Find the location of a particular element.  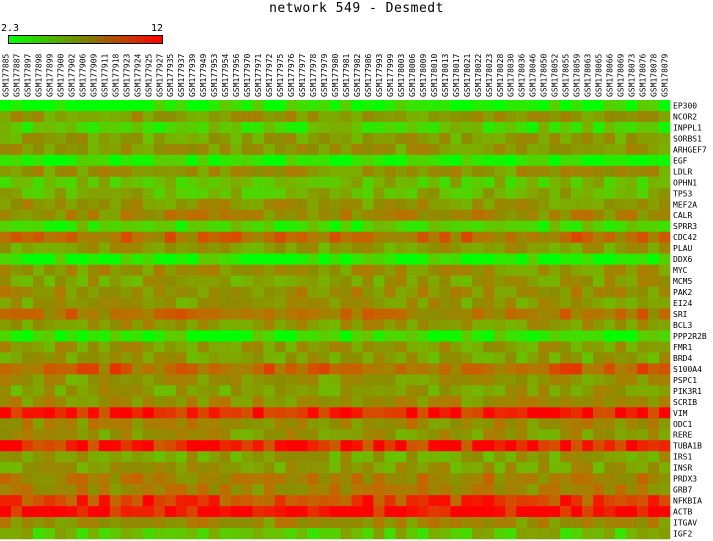

column-label: GSM178066 is located at coordinates (610, 75).